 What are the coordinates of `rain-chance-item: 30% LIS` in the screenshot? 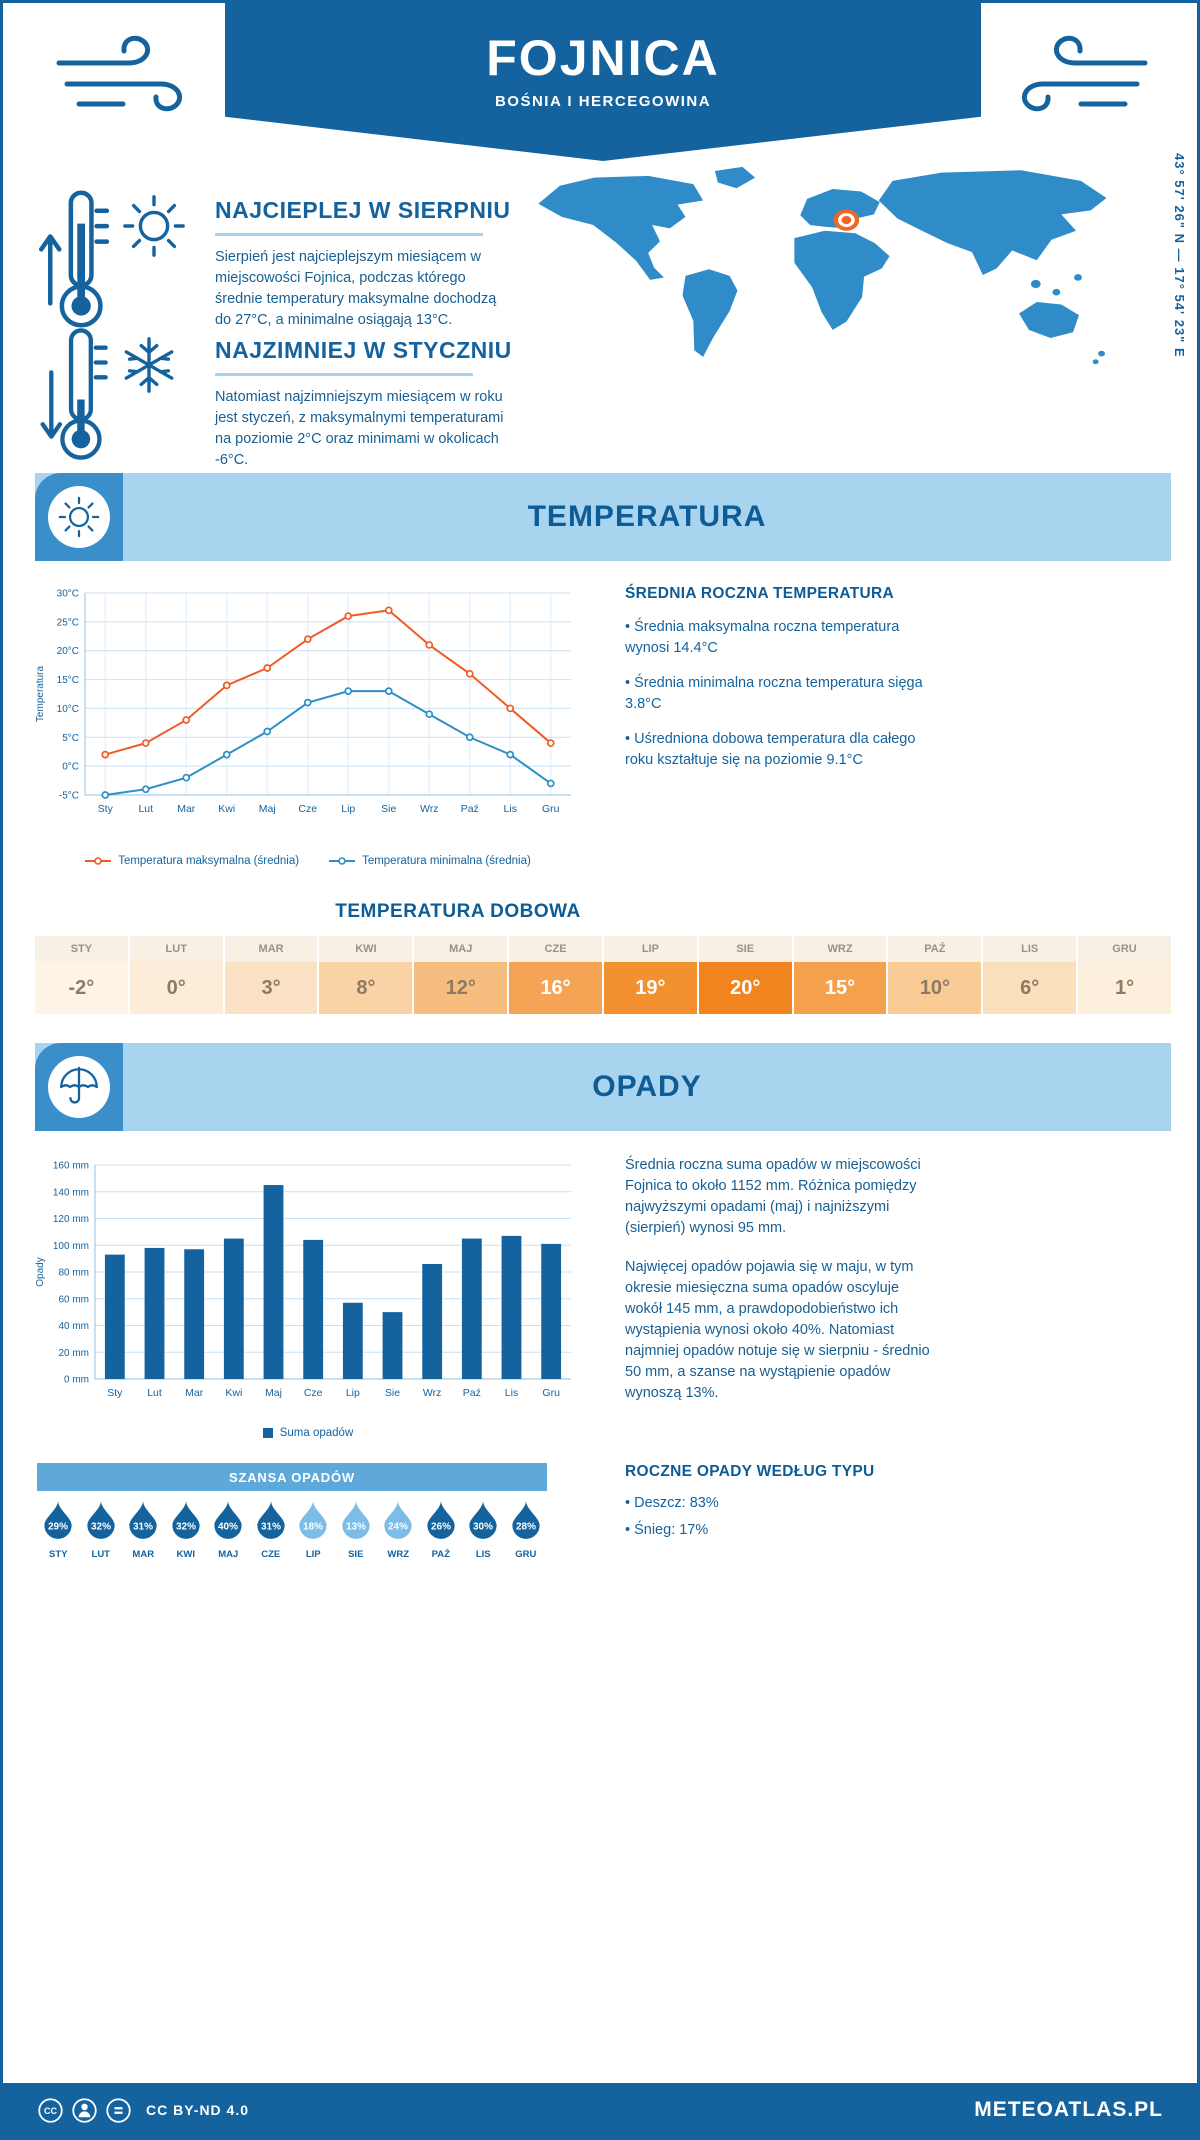 It's located at (483, 1529).